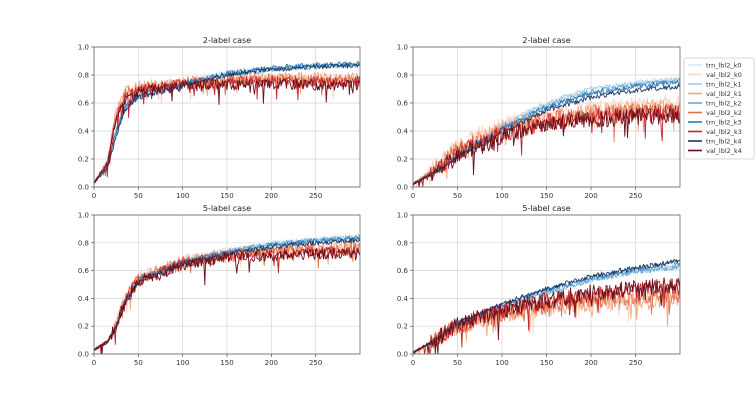 The width and height of the screenshot is (756, 404). I want to click on legend-label: val_lbl2_k2, so click(724, 113).